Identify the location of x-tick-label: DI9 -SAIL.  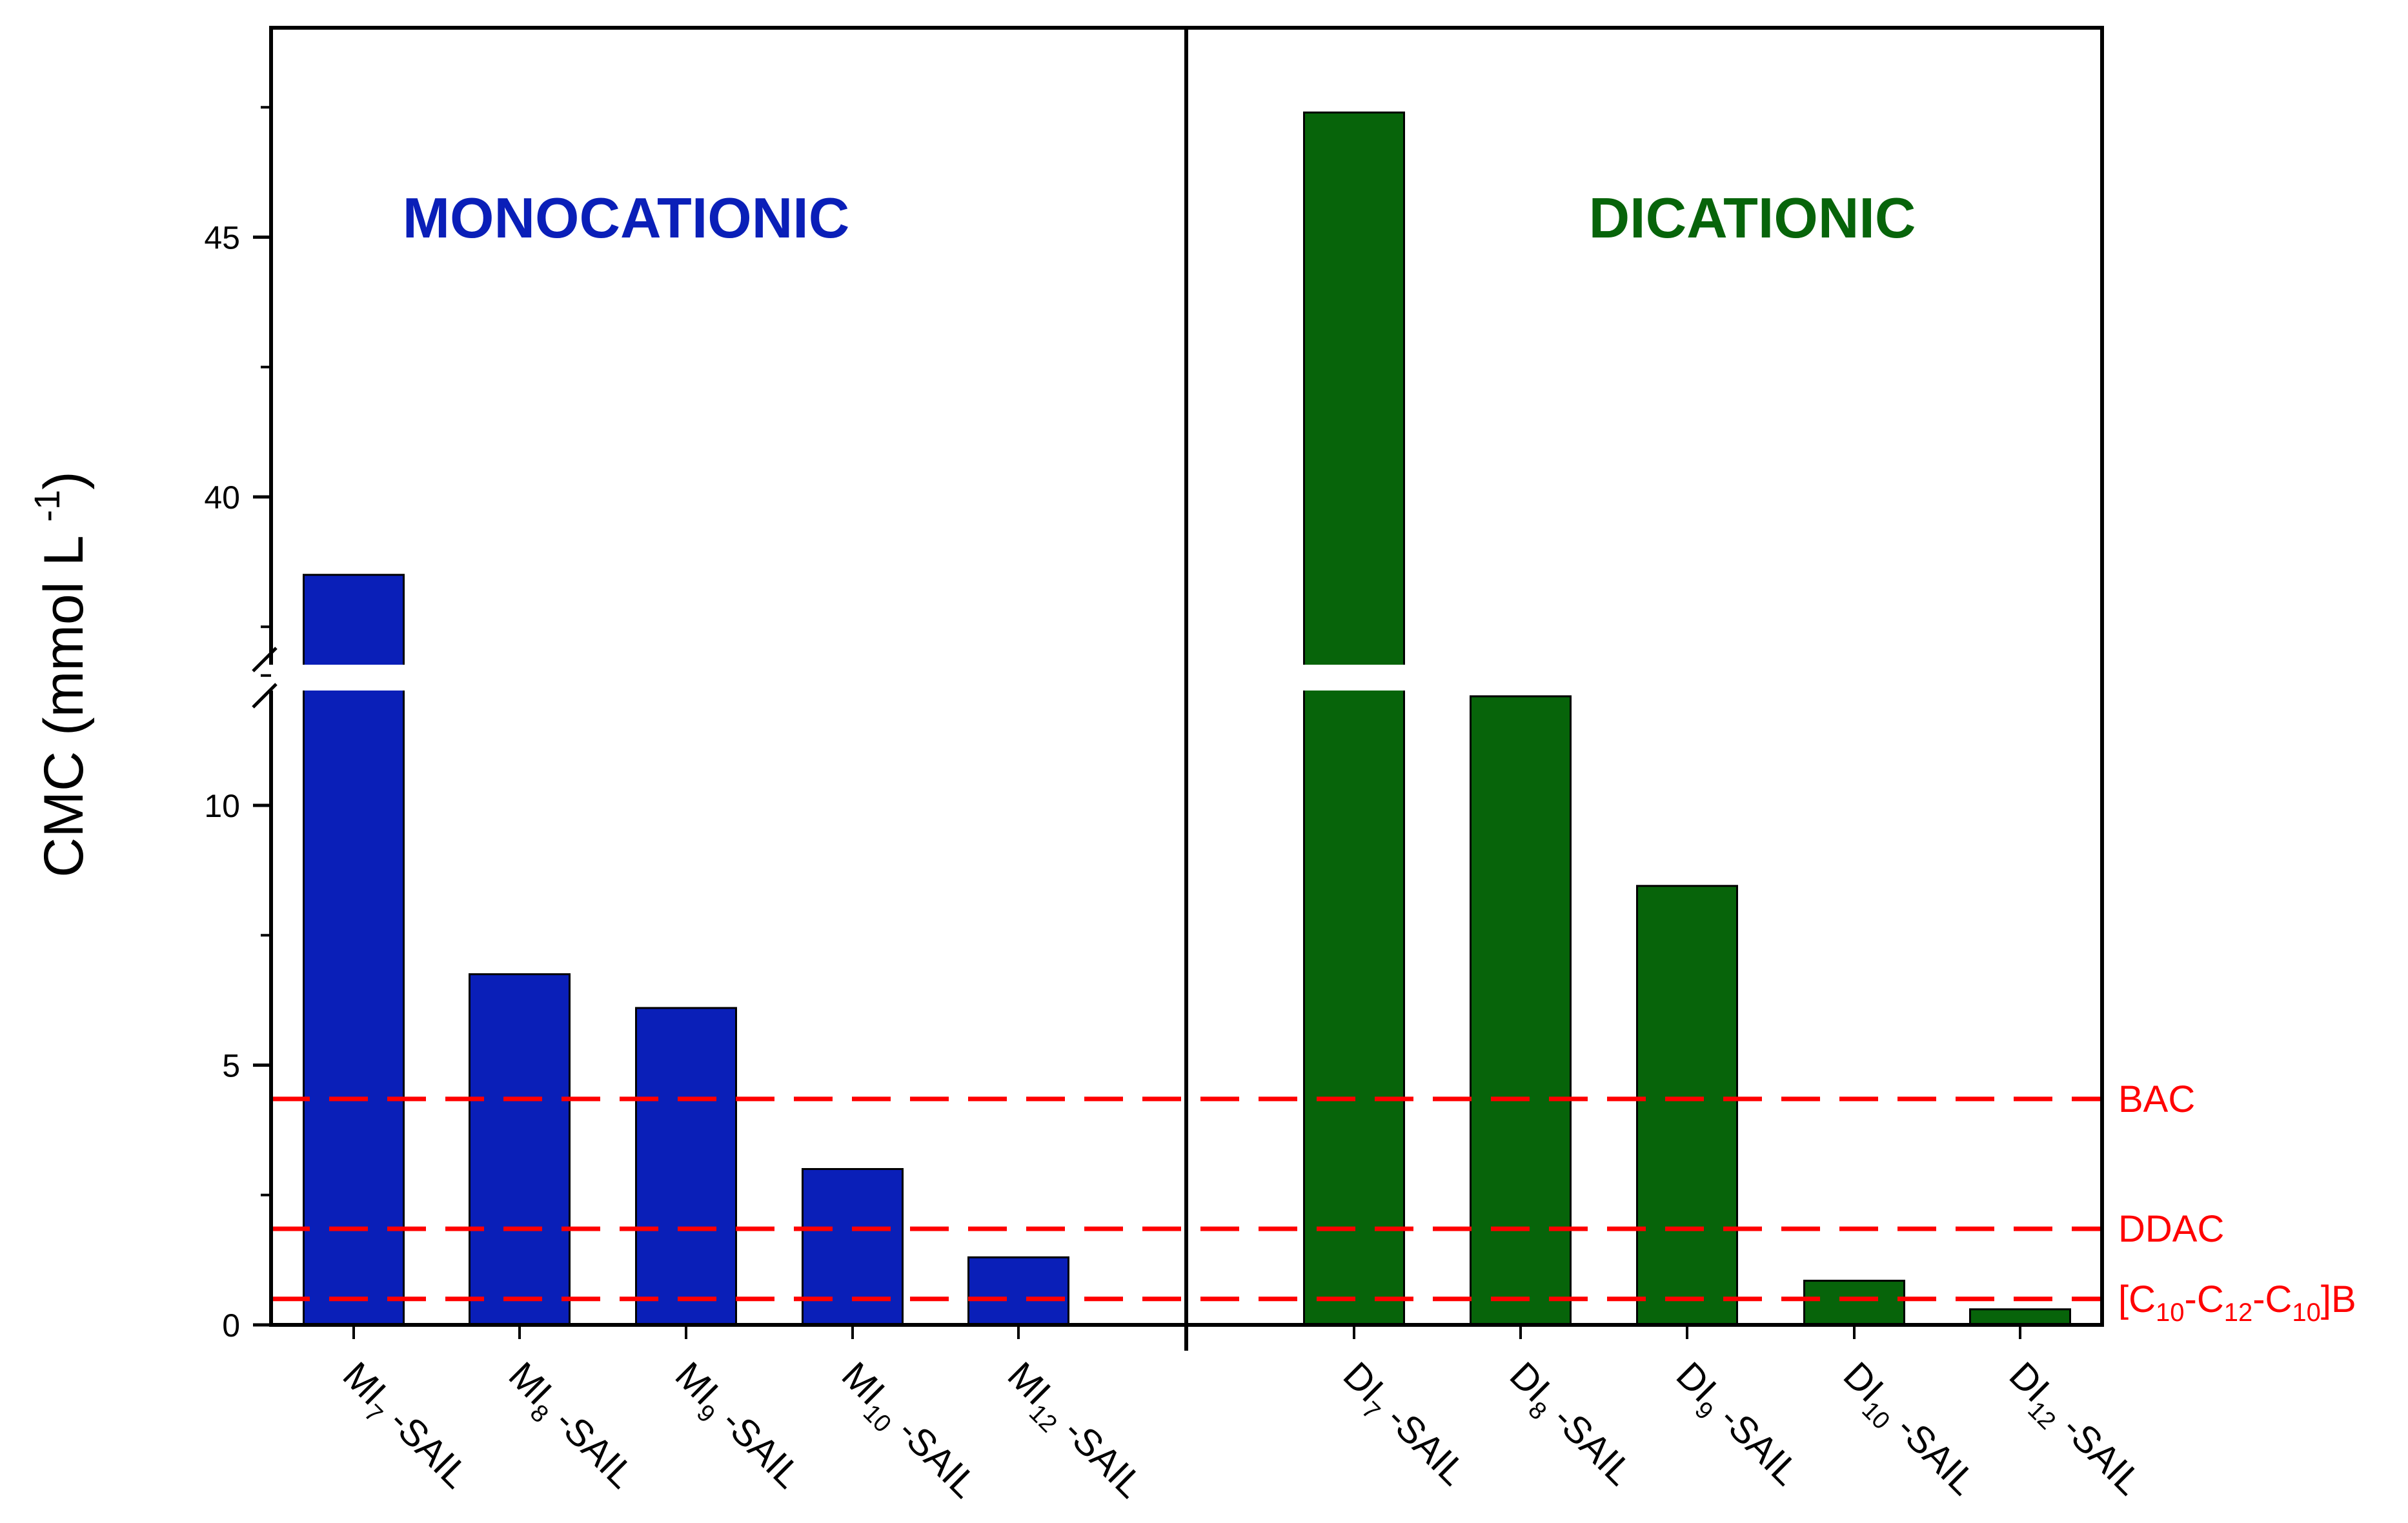
(1735, 1426).